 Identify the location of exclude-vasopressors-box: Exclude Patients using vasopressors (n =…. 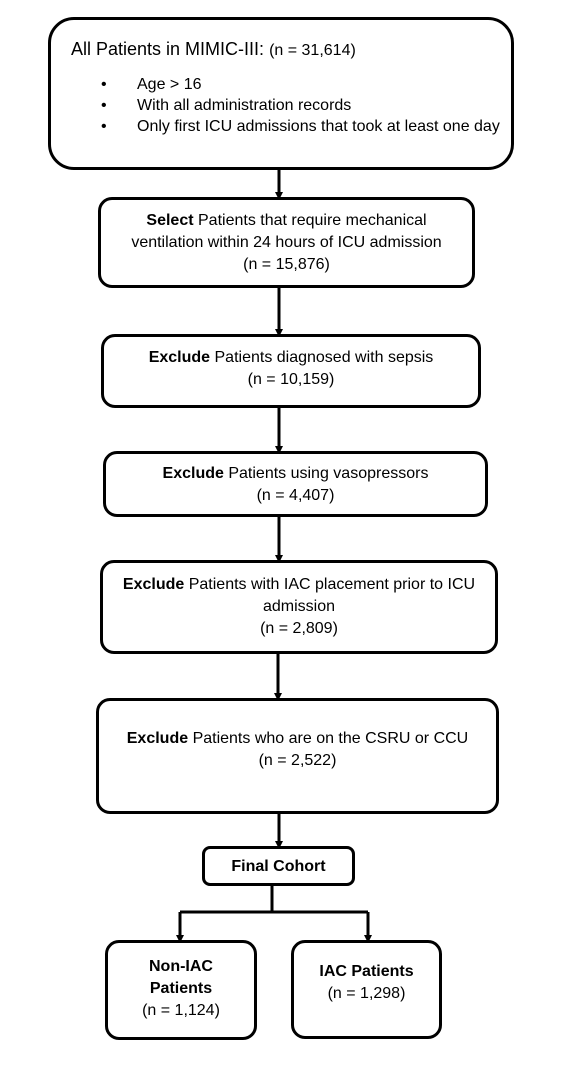
(295, 484).